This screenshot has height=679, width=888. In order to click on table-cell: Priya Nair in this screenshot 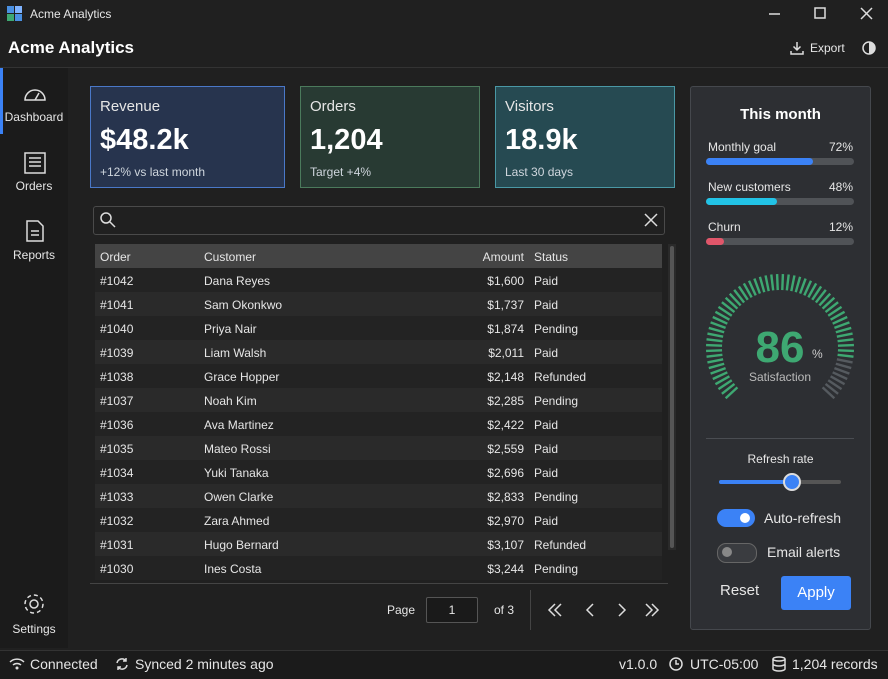, I will do `click(230, 329)`.